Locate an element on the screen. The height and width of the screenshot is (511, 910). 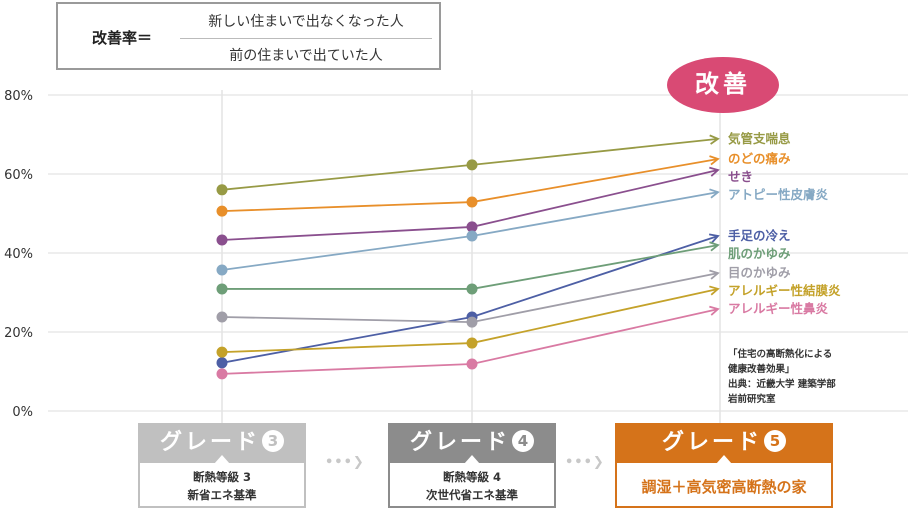
source-line: 岩前研究室 is located at coordinates (752, 399).